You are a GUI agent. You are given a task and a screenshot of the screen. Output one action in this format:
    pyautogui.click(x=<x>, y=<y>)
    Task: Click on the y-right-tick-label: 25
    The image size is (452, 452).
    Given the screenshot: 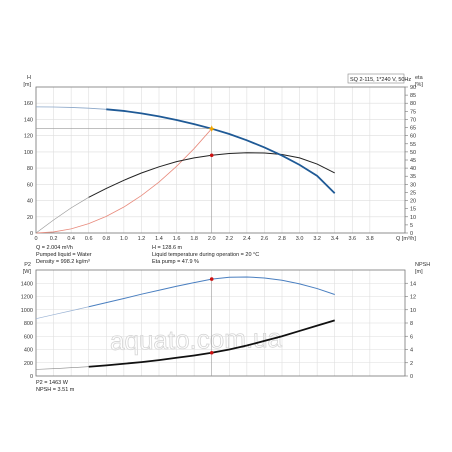 What is the action you would take?
    pyautogui.click(x=413, y=193)
    